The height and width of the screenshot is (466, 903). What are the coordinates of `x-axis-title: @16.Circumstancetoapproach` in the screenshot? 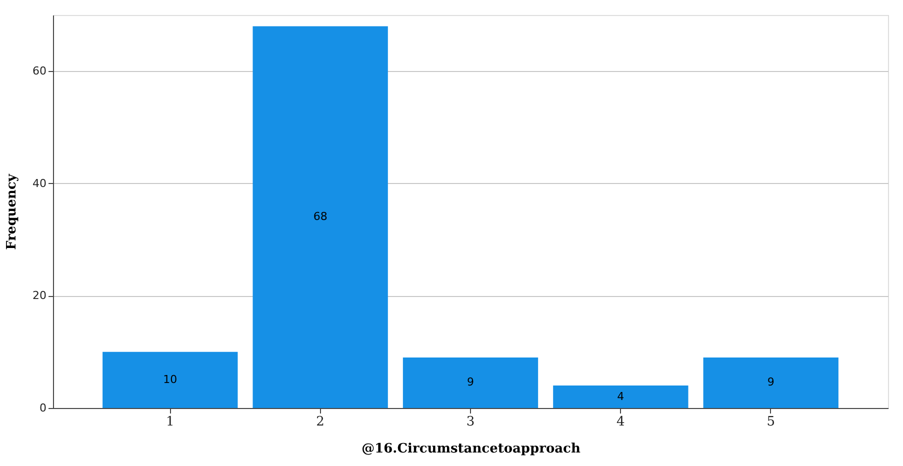 It's located at (471, 449).